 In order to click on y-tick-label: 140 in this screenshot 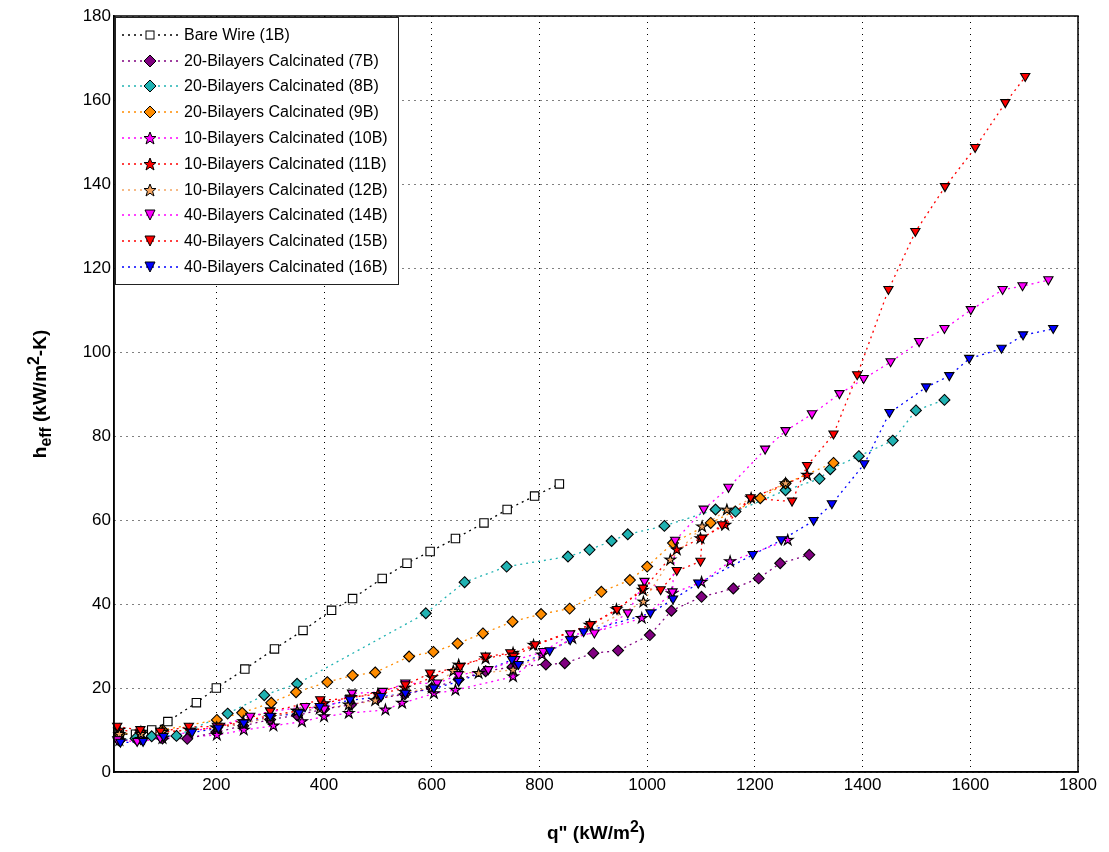, I will do `click(96, 183)`.